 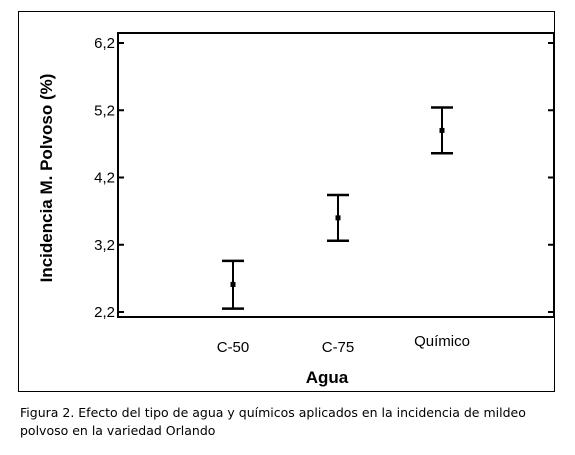 I want to click on y-tick-label: 2,2, so click(x=104, y=312).